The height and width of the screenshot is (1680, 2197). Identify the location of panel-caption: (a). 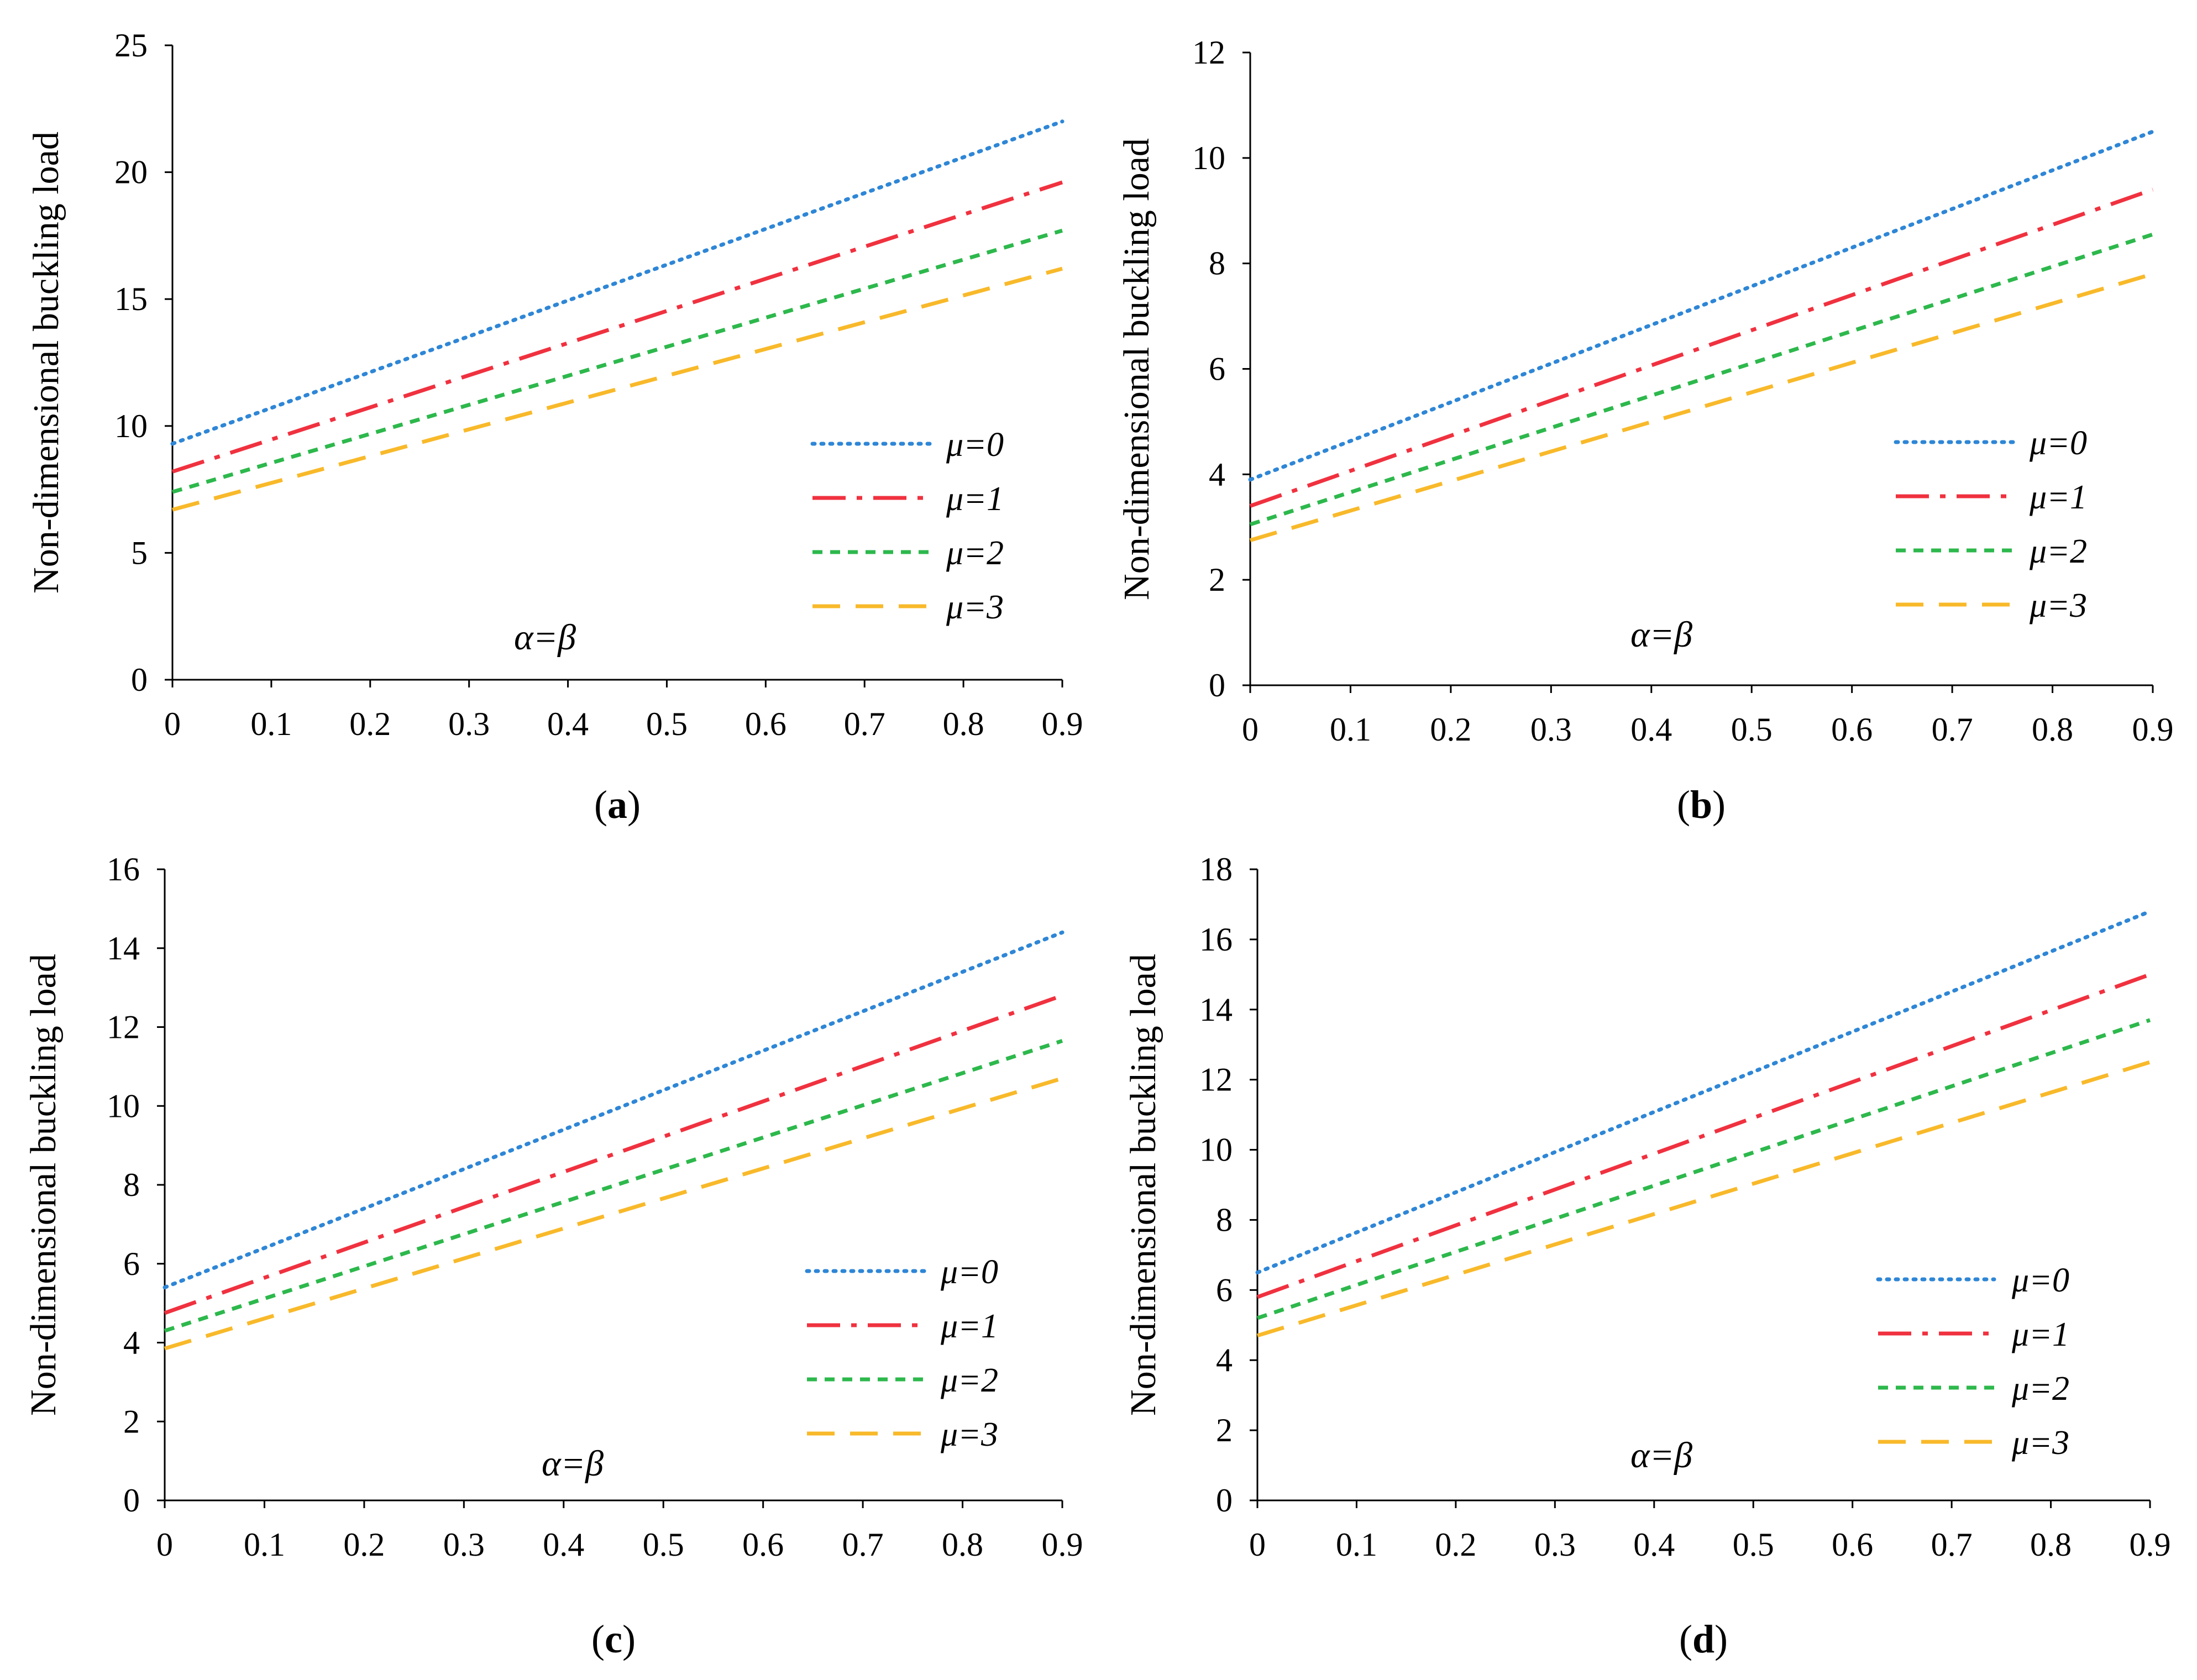
(617, 805).